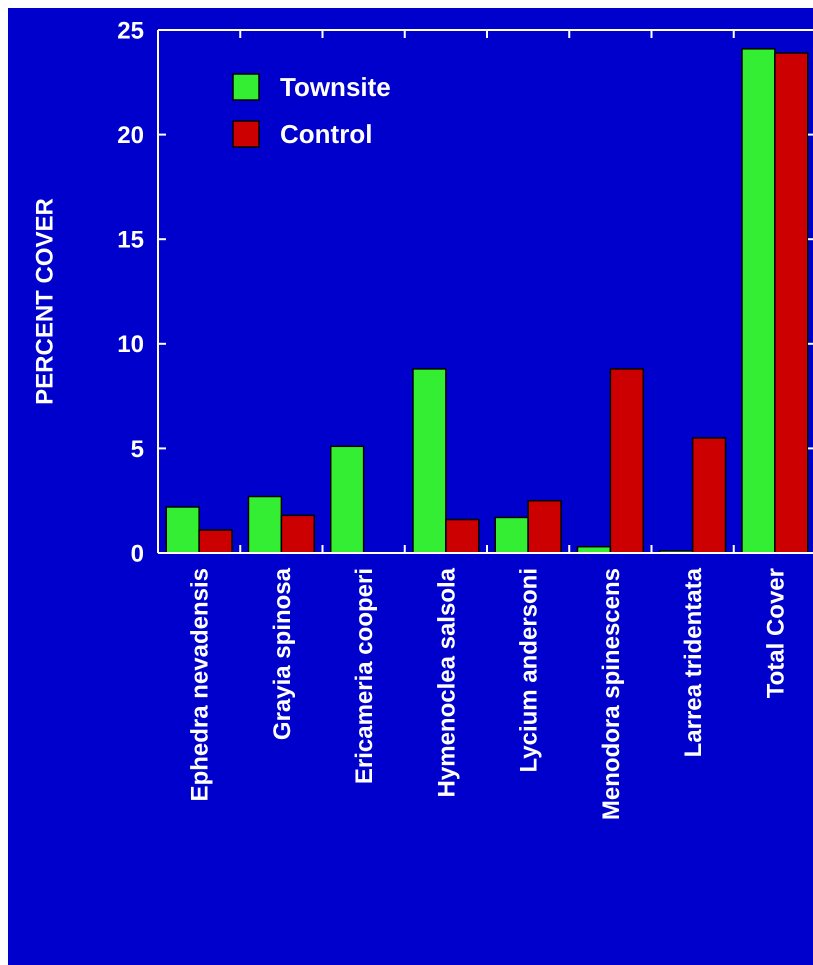 The image size is (813, 965). What do you see at coordinates (130, 240) in the screenshot?
I see `y-tick-label: 15` at bounding box center [130, 240].